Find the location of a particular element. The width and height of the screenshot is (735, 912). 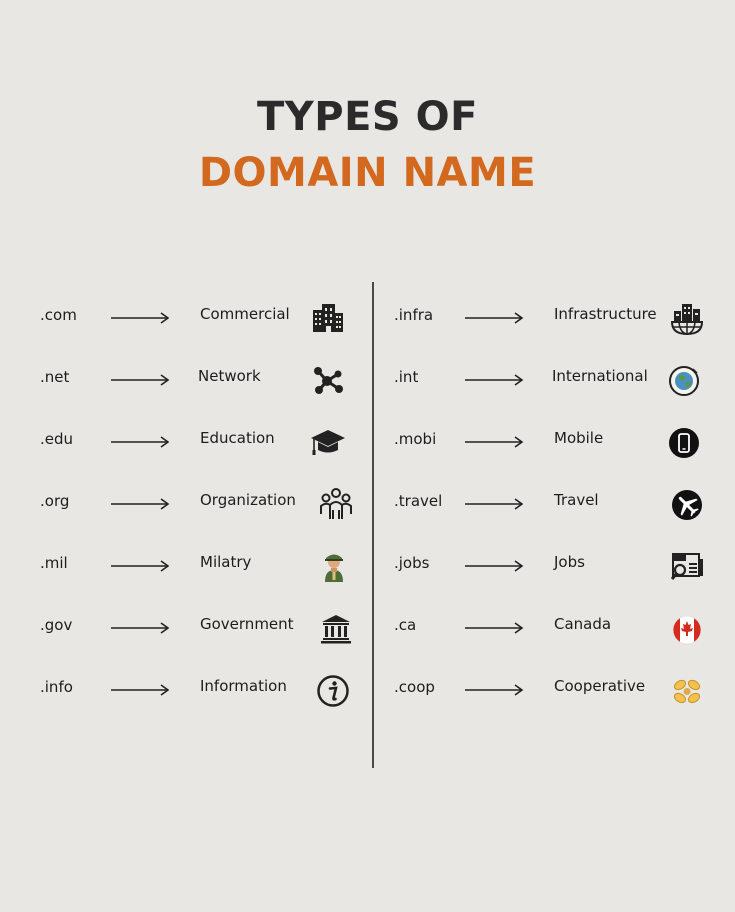

graduation-cap-icon is located at coordinates (328, 442).